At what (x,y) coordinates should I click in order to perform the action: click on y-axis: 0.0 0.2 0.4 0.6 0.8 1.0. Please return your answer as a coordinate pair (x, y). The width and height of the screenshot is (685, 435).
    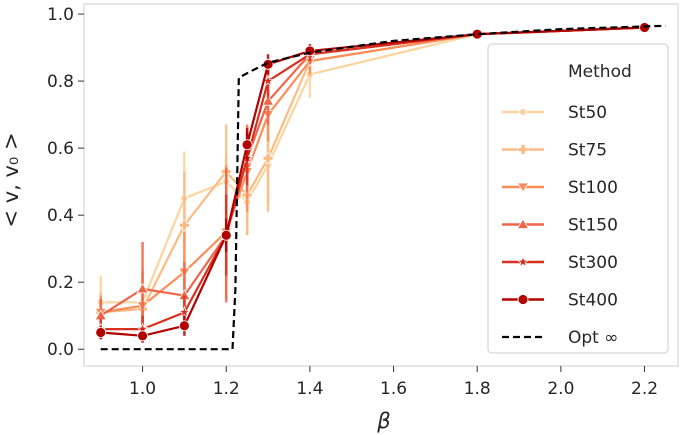
    Looking at the image, I should click on (65, 182).